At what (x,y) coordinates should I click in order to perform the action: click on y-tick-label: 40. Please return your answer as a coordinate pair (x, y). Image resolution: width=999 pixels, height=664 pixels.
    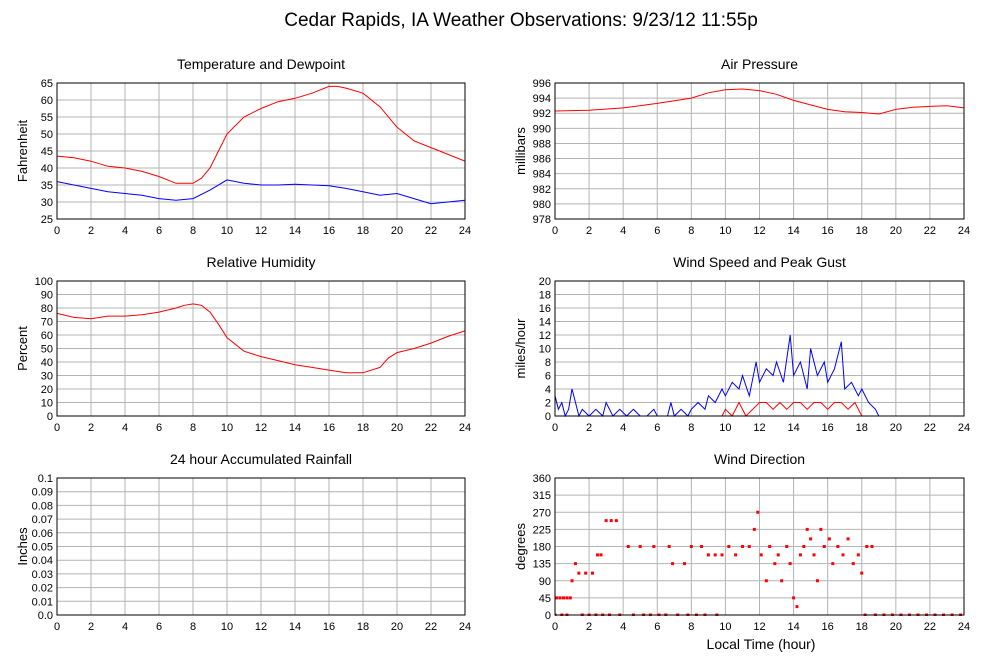
    Looking at the image, I should click on (47, 363).